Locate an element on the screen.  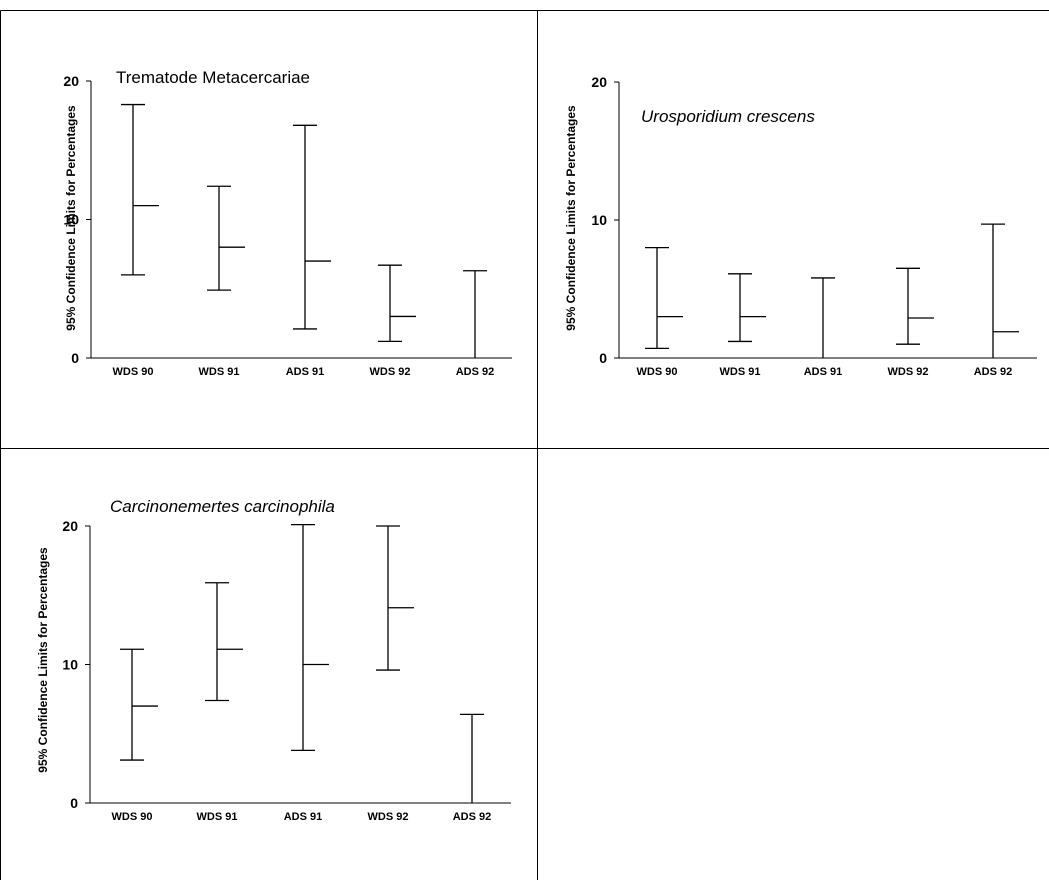
chart-title: Urosporidium crescens is located at coordinates (728, 116).